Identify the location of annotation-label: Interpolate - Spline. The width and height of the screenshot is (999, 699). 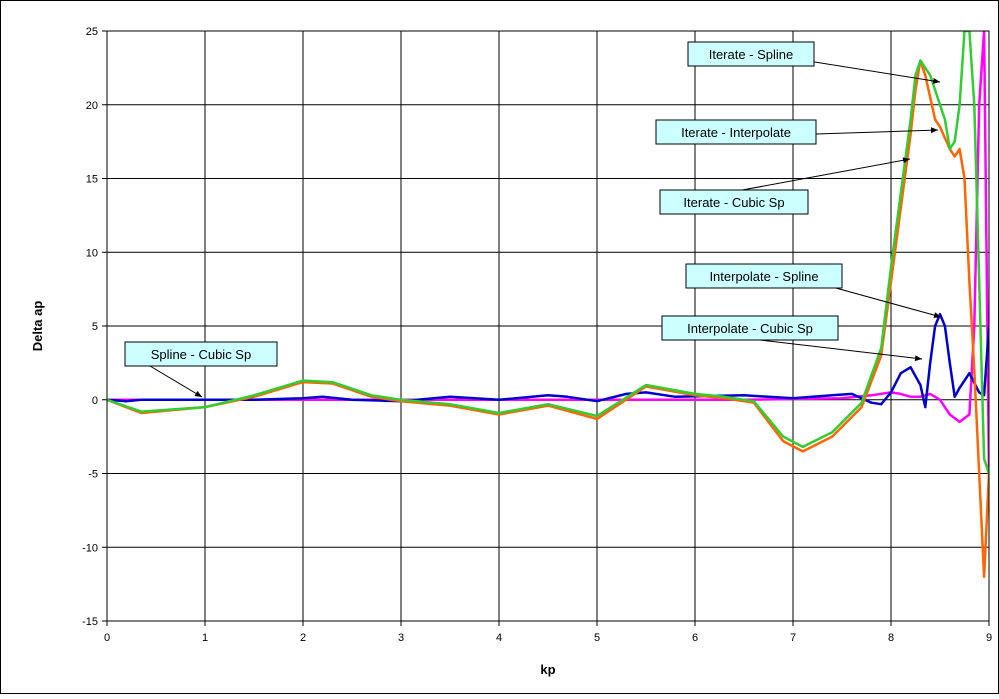
(763, 276).